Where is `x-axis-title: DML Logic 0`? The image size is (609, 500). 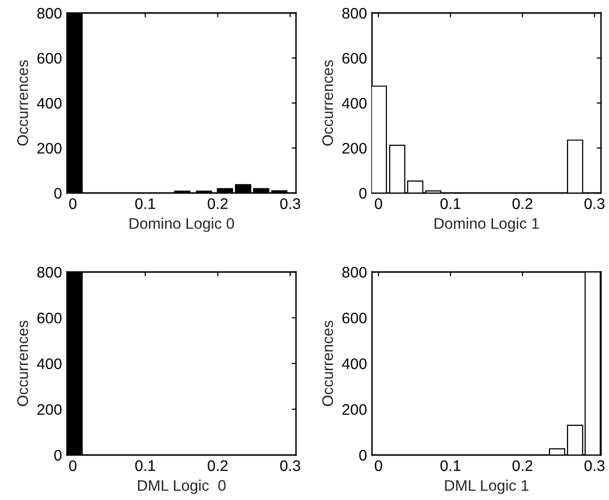 x-axis-title: DML Logic 0 is located at coordinates (182, 487).